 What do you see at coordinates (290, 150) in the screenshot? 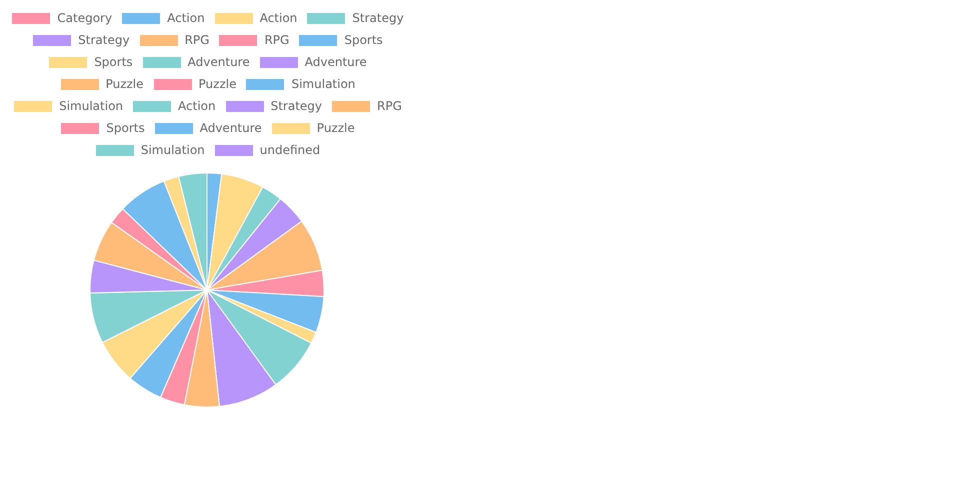
I see `legend-label: undefined` at bounding box center [290, 150].